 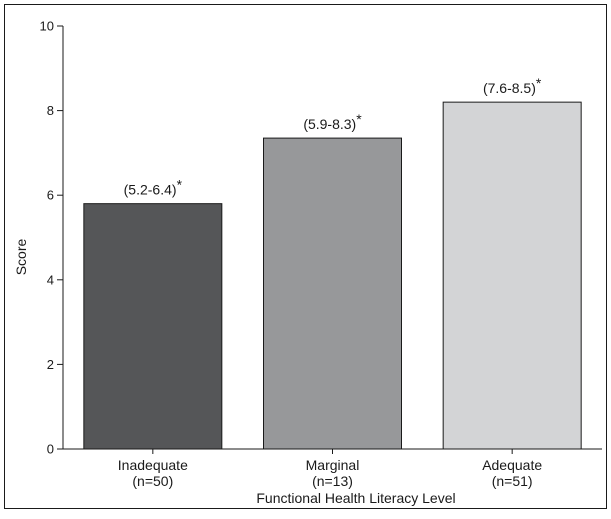 I want to click on y-tick-label: 2, so click(x=50, y=364).